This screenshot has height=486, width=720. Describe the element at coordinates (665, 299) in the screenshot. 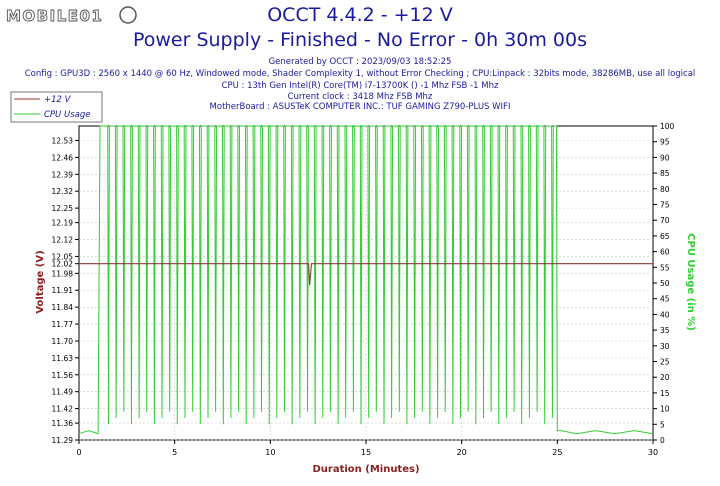

I see `y-right-tick-label: 45` at that location.